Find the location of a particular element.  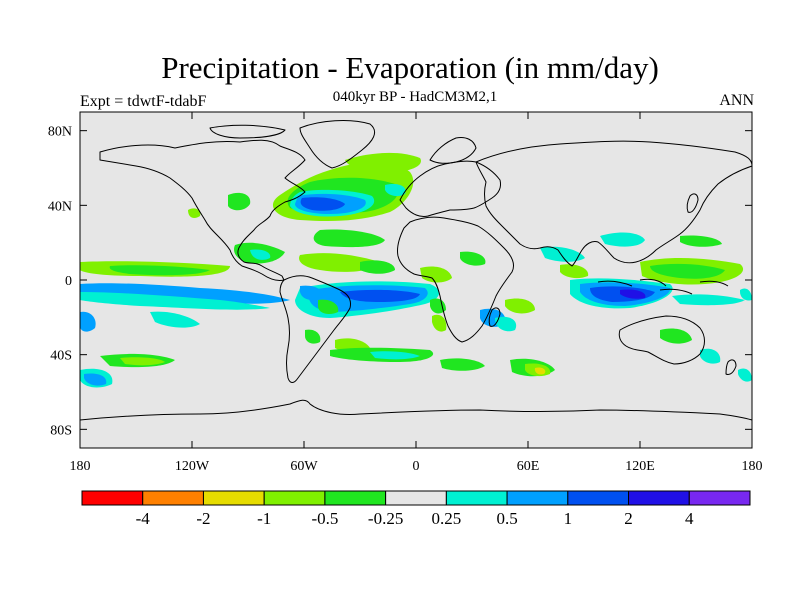

y-tick-label: 40N is located at coordinates (60, 206).